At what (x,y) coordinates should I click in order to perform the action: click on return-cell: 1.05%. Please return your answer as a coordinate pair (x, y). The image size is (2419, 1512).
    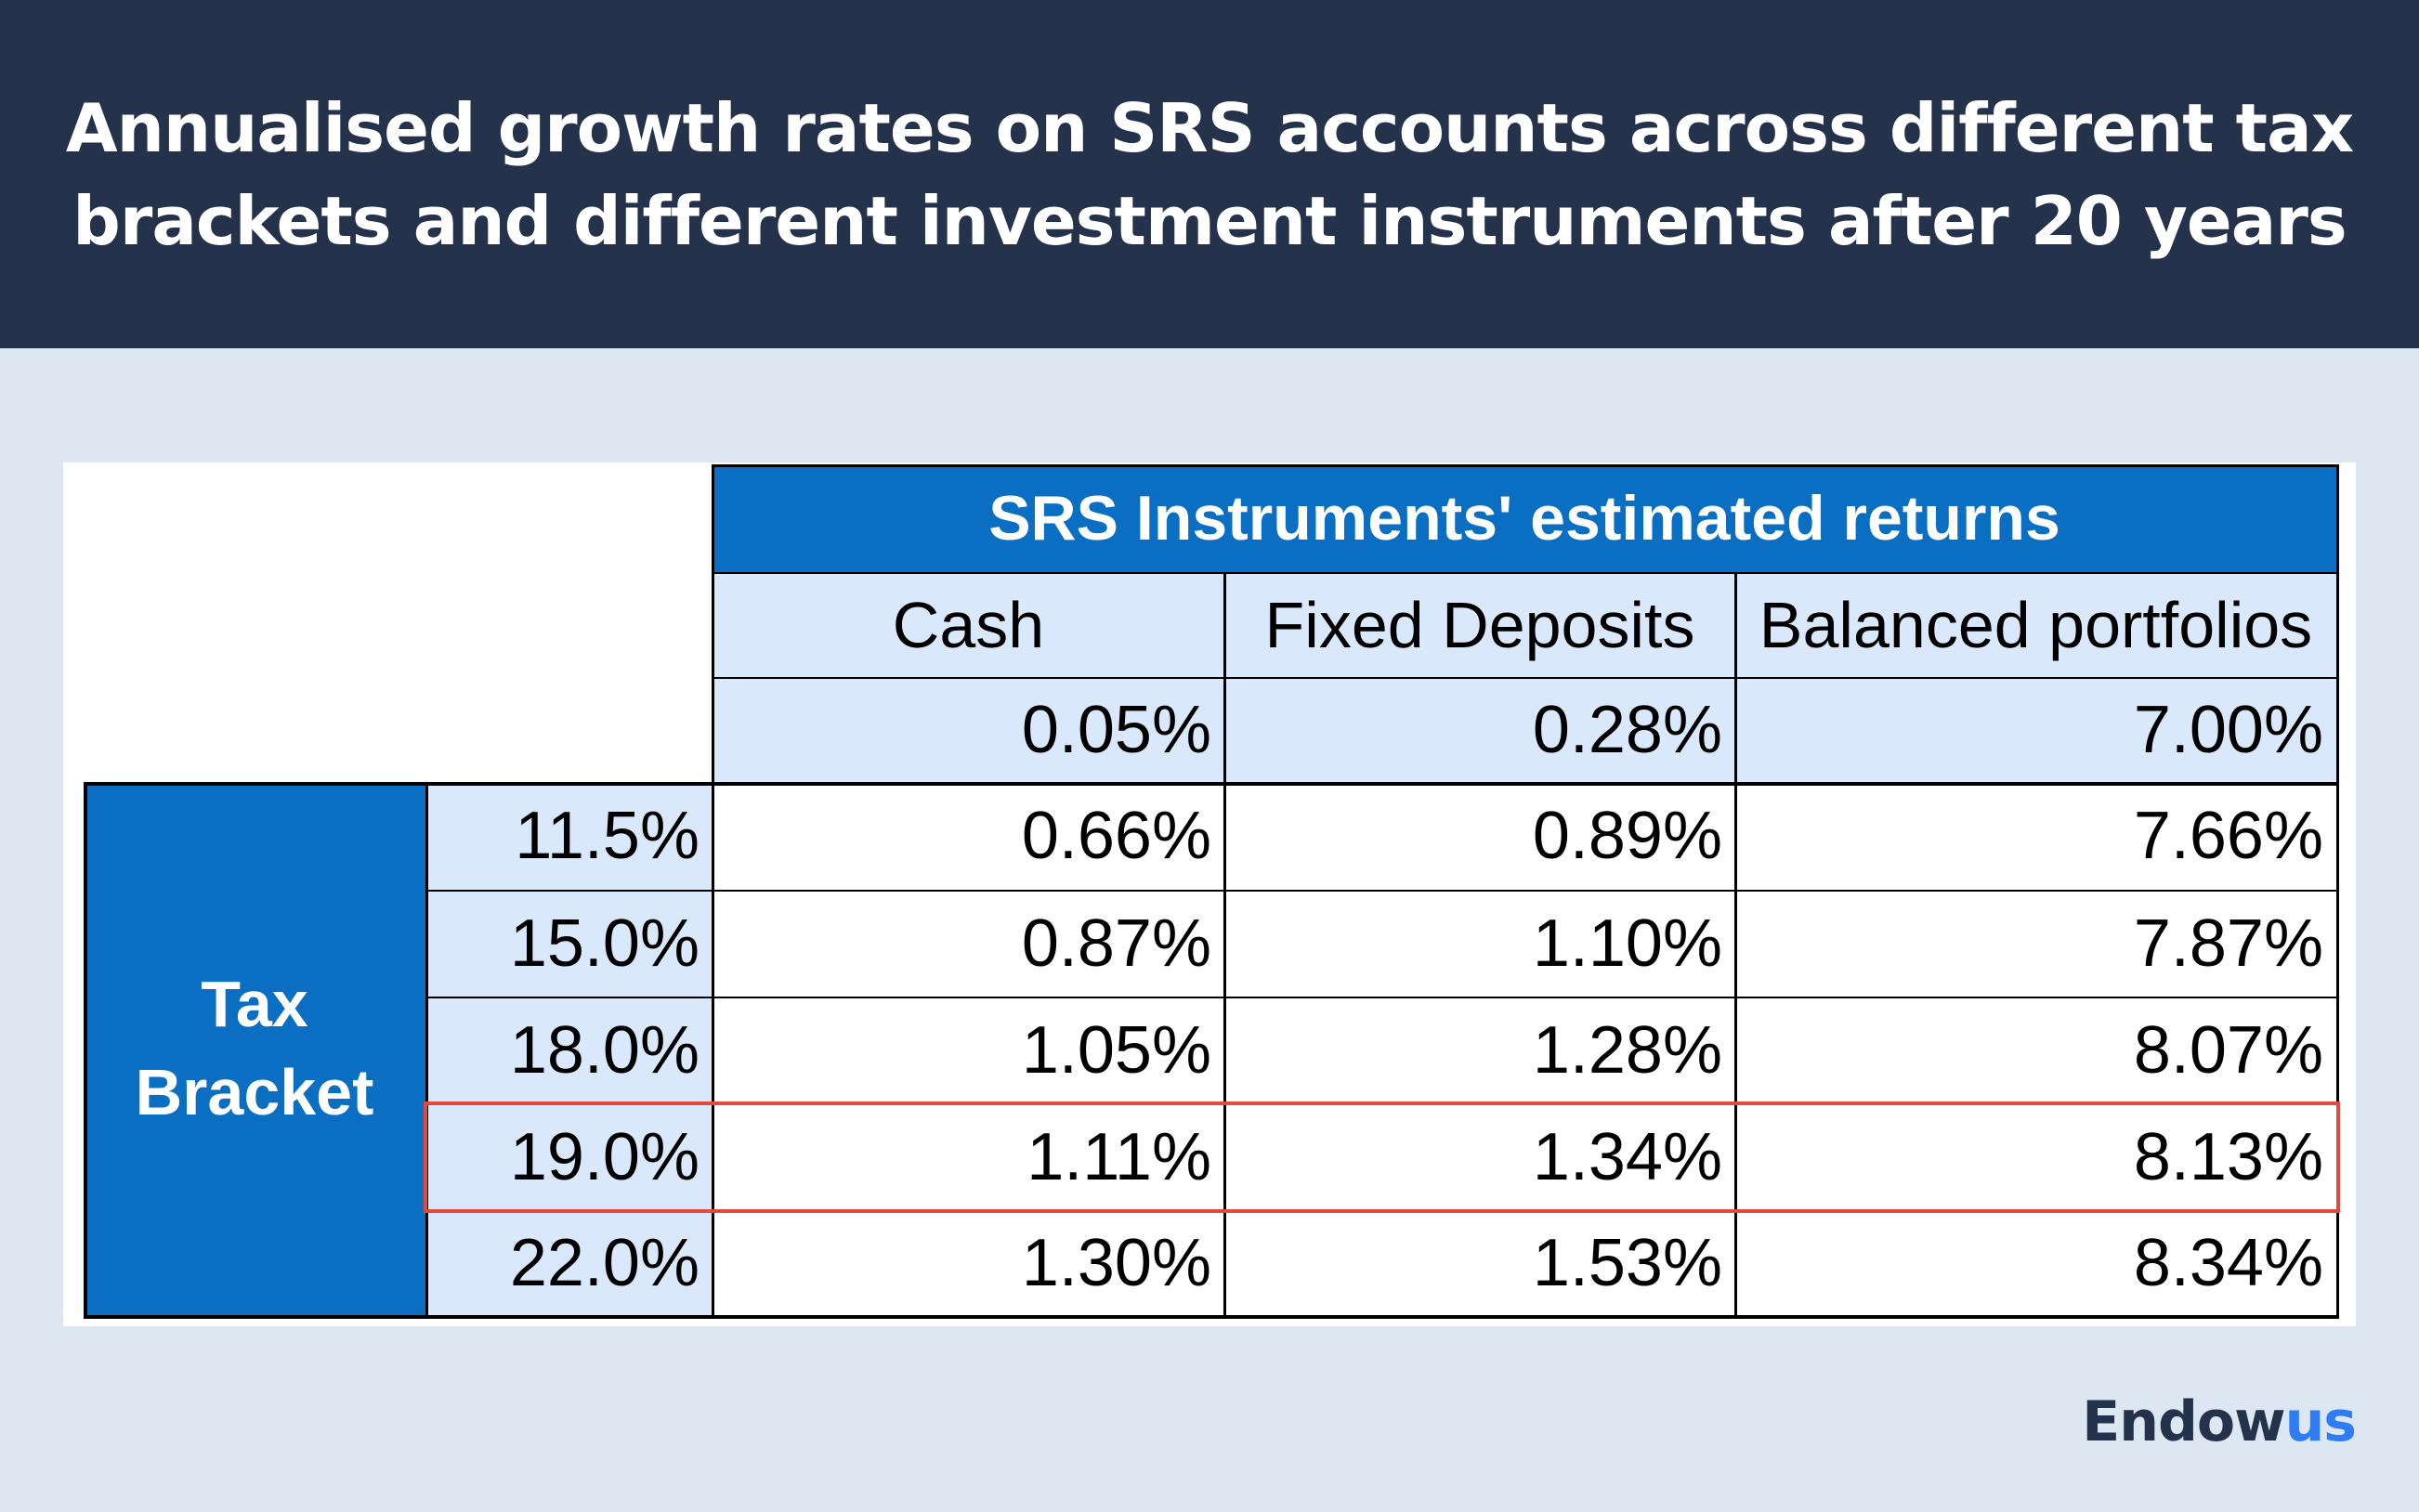
    Looking at the image, I should click on (968, 1050).